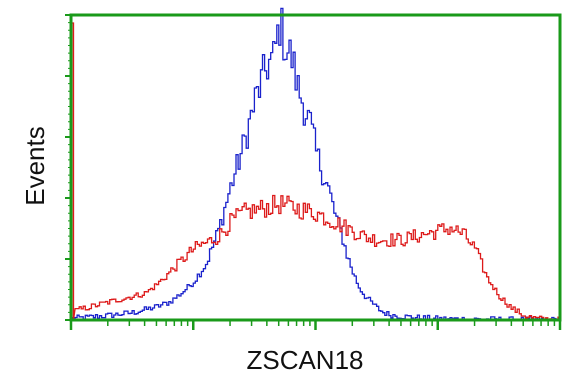  Describe the element at coordinates (304, 360) in the screenshot. I see `x-axis-label: ZSCAN18` at that location.